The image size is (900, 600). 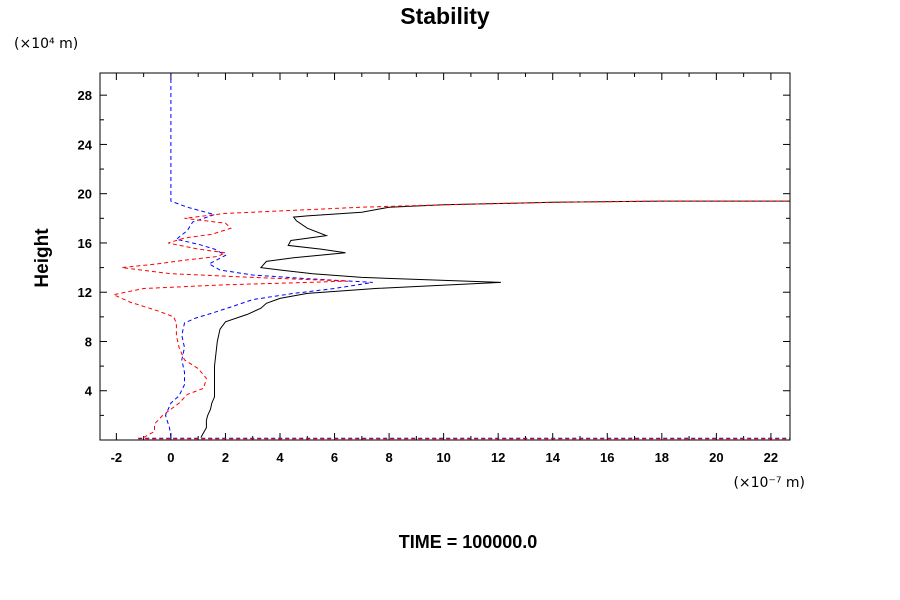 I want to click on y-axis-unit: (×10⁴ m), so click(x=46, y=44).